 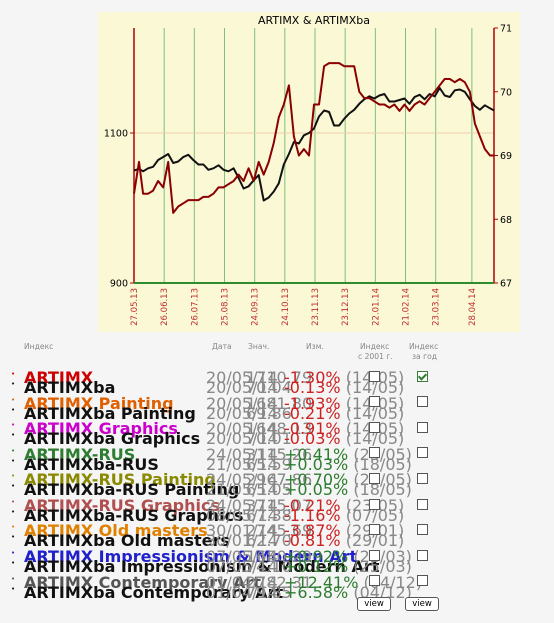 What do you see at coordinates (112, 438) in the screenshot?
I see `index-name: ARTIMXba Graphics` at bounding box center [112, 438].